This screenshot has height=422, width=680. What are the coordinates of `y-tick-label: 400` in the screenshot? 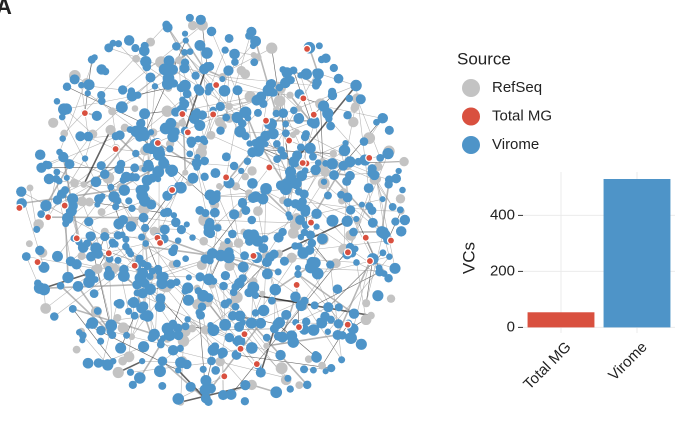 It's located at (502, 214).